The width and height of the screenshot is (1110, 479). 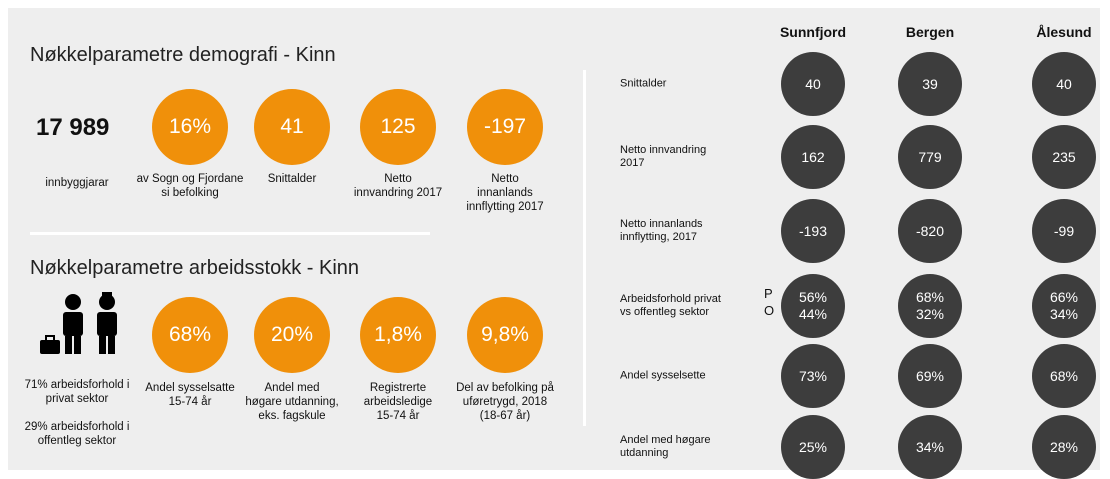 I want to click on population-label: innbyggjarar, so click(x=77, y=183).